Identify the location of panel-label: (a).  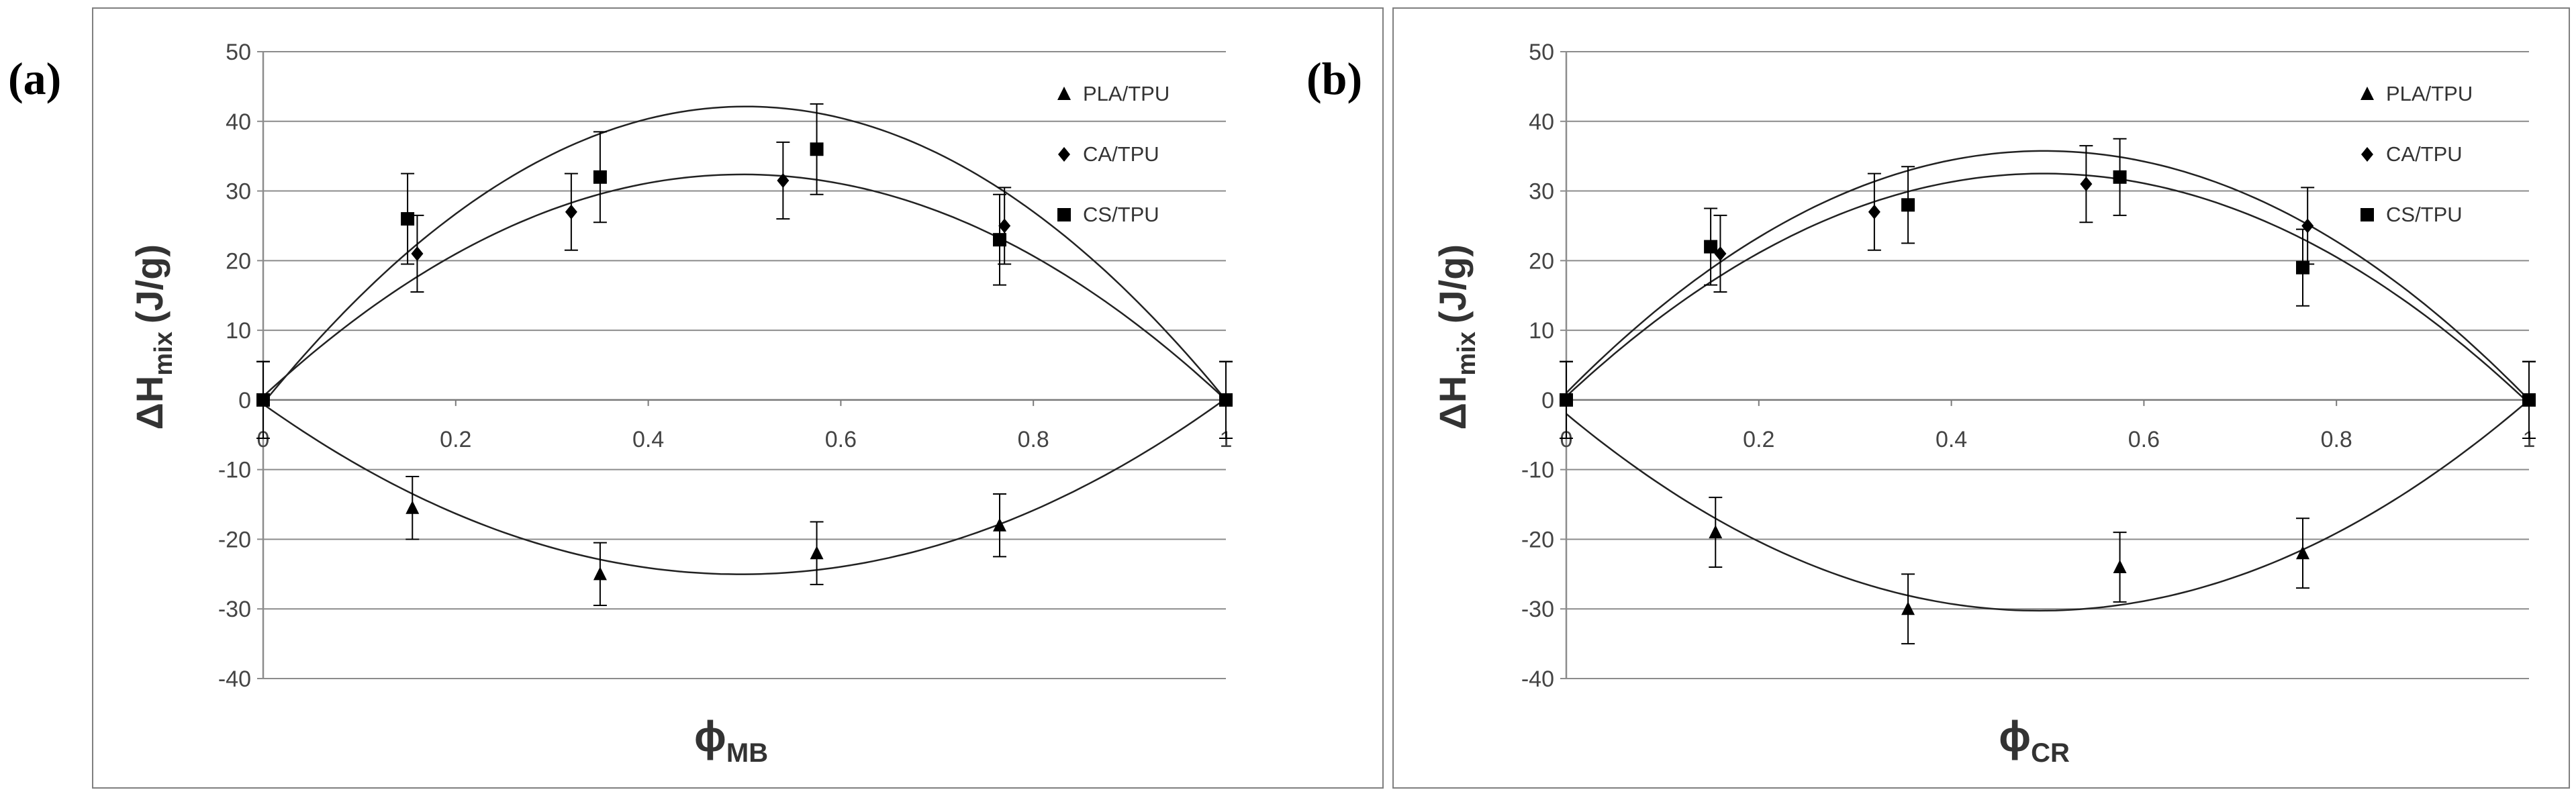
(34, 78).